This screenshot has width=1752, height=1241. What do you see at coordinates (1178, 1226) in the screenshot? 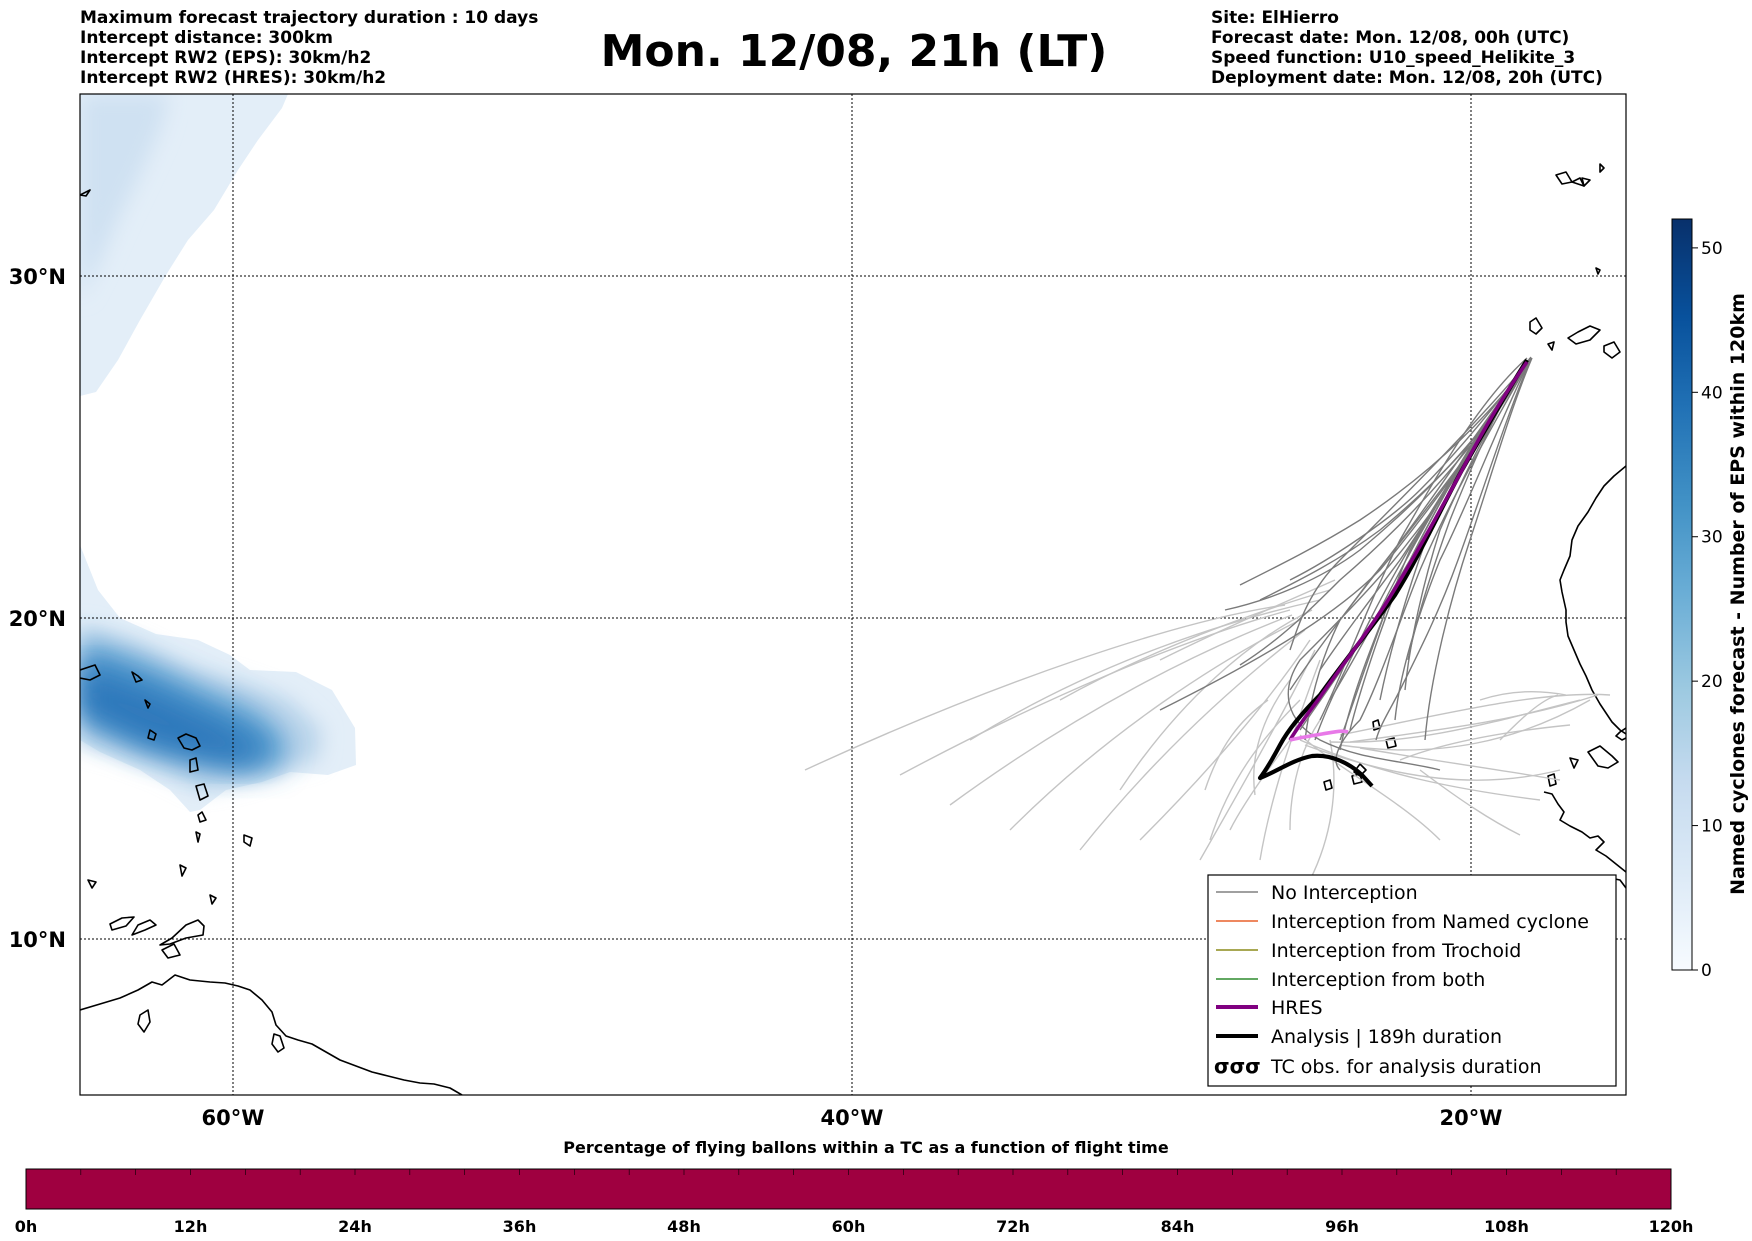
I see `flight-time-tick-label: 84h` at bounding box center [1178, 1226].